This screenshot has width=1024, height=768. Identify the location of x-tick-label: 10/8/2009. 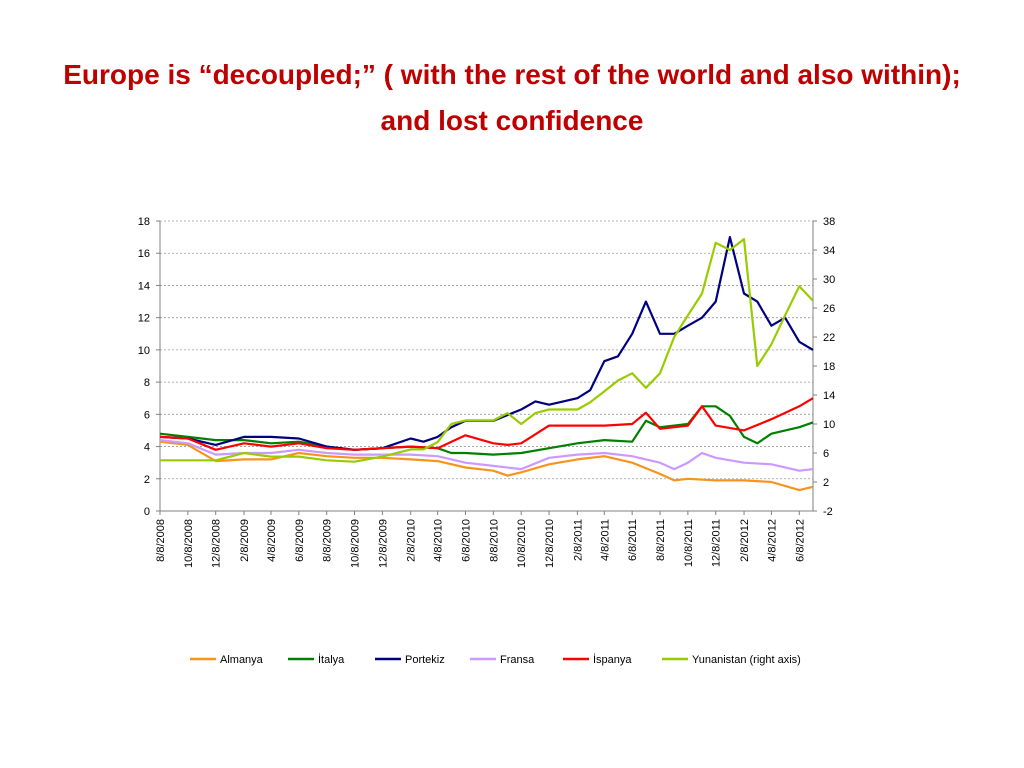
(356, 543).